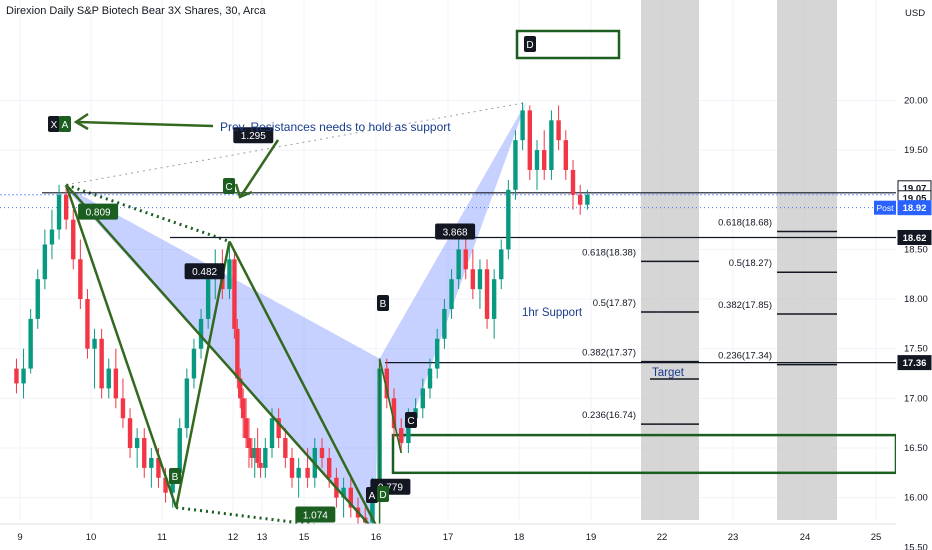 The image size is (932, 550). I want to click on x-tick-label: 15, so click(304, 537).